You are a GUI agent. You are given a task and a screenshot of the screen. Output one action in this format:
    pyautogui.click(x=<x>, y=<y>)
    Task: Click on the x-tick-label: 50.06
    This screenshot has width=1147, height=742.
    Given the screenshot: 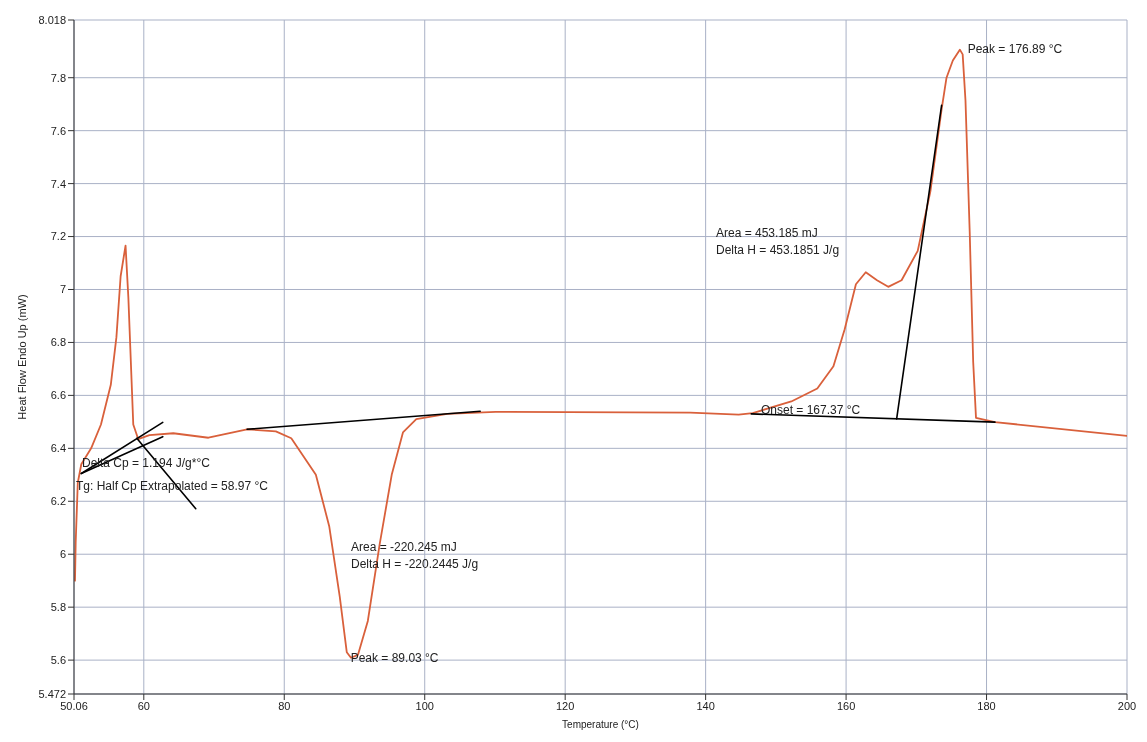 What is the action you would take?
    pyautogui.click(x=74, y=705)
    